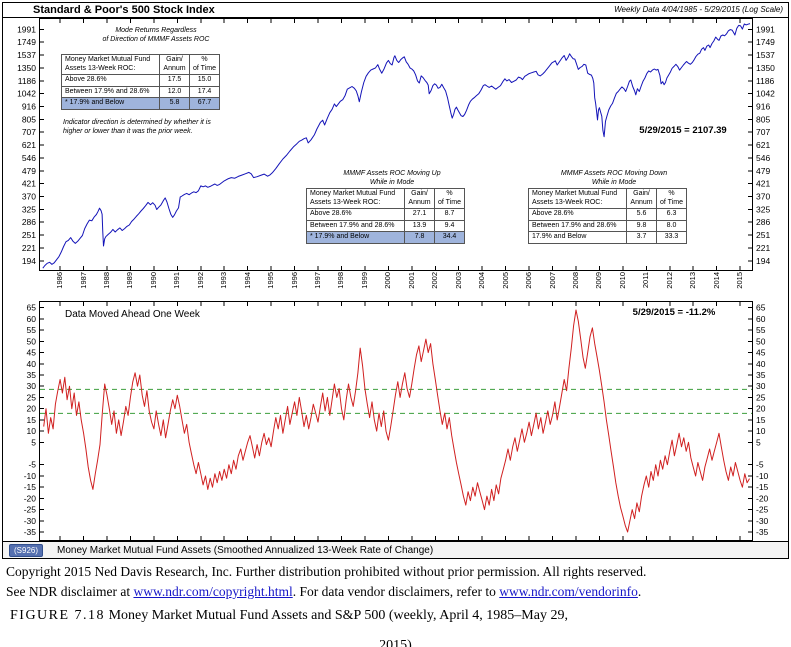  Describe the element at coordinates (132, 314) in the screenshot. I see `data-moved-ahead-label: Data Moved Ahead One Week` at that location.